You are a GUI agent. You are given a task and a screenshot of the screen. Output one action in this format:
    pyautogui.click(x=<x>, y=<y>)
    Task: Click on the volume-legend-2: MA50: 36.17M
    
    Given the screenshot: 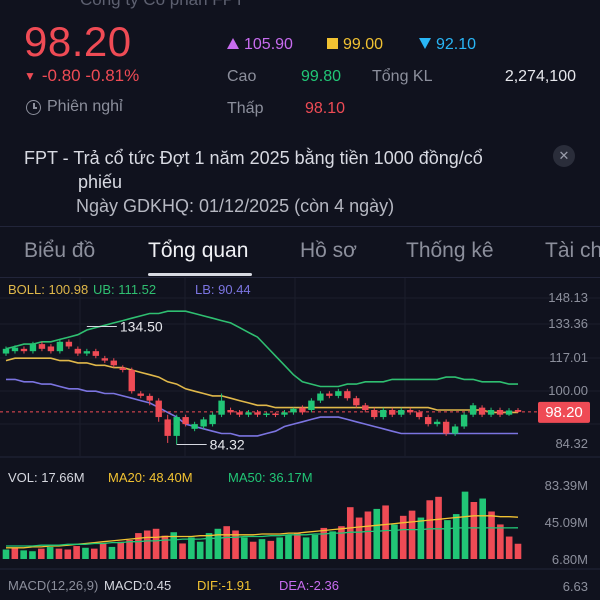 What is the action you would take?
    pyautogui.click(x=270, y=477)
    